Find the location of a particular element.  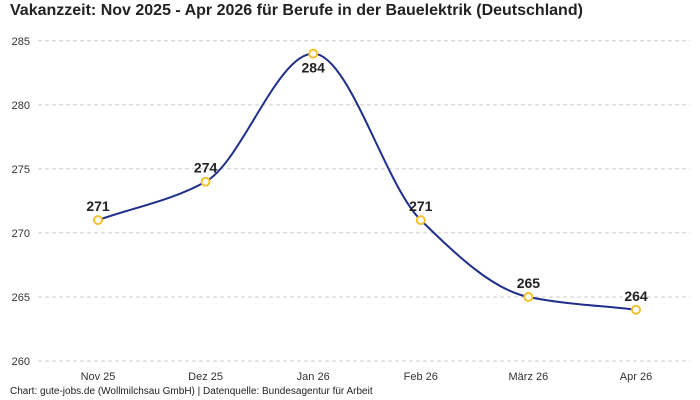

x-tick-label-1: Dez 25 is located at coordinates (205, 377).